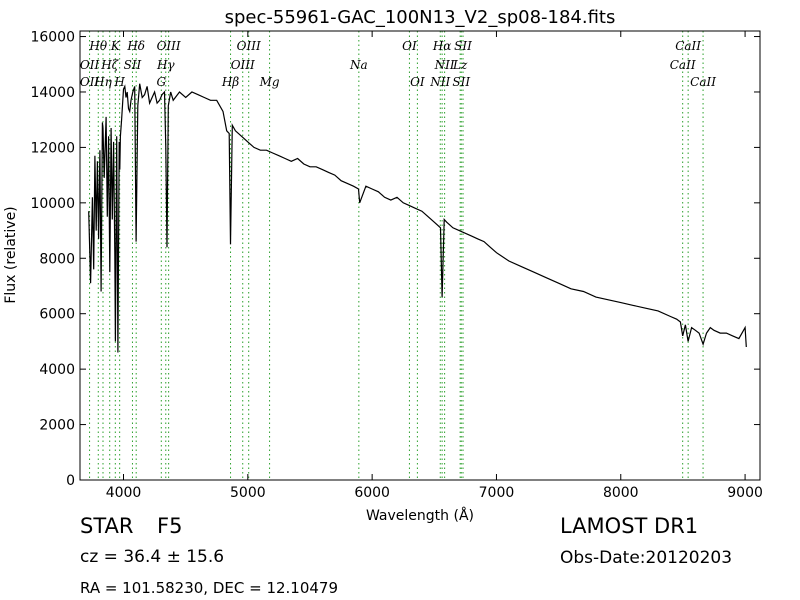 This screenshot has width=800, height=600. Describe the element at coordinates (90, 65) in the screenshot. I see `line-label-lines_upper-0: OII` at that location.